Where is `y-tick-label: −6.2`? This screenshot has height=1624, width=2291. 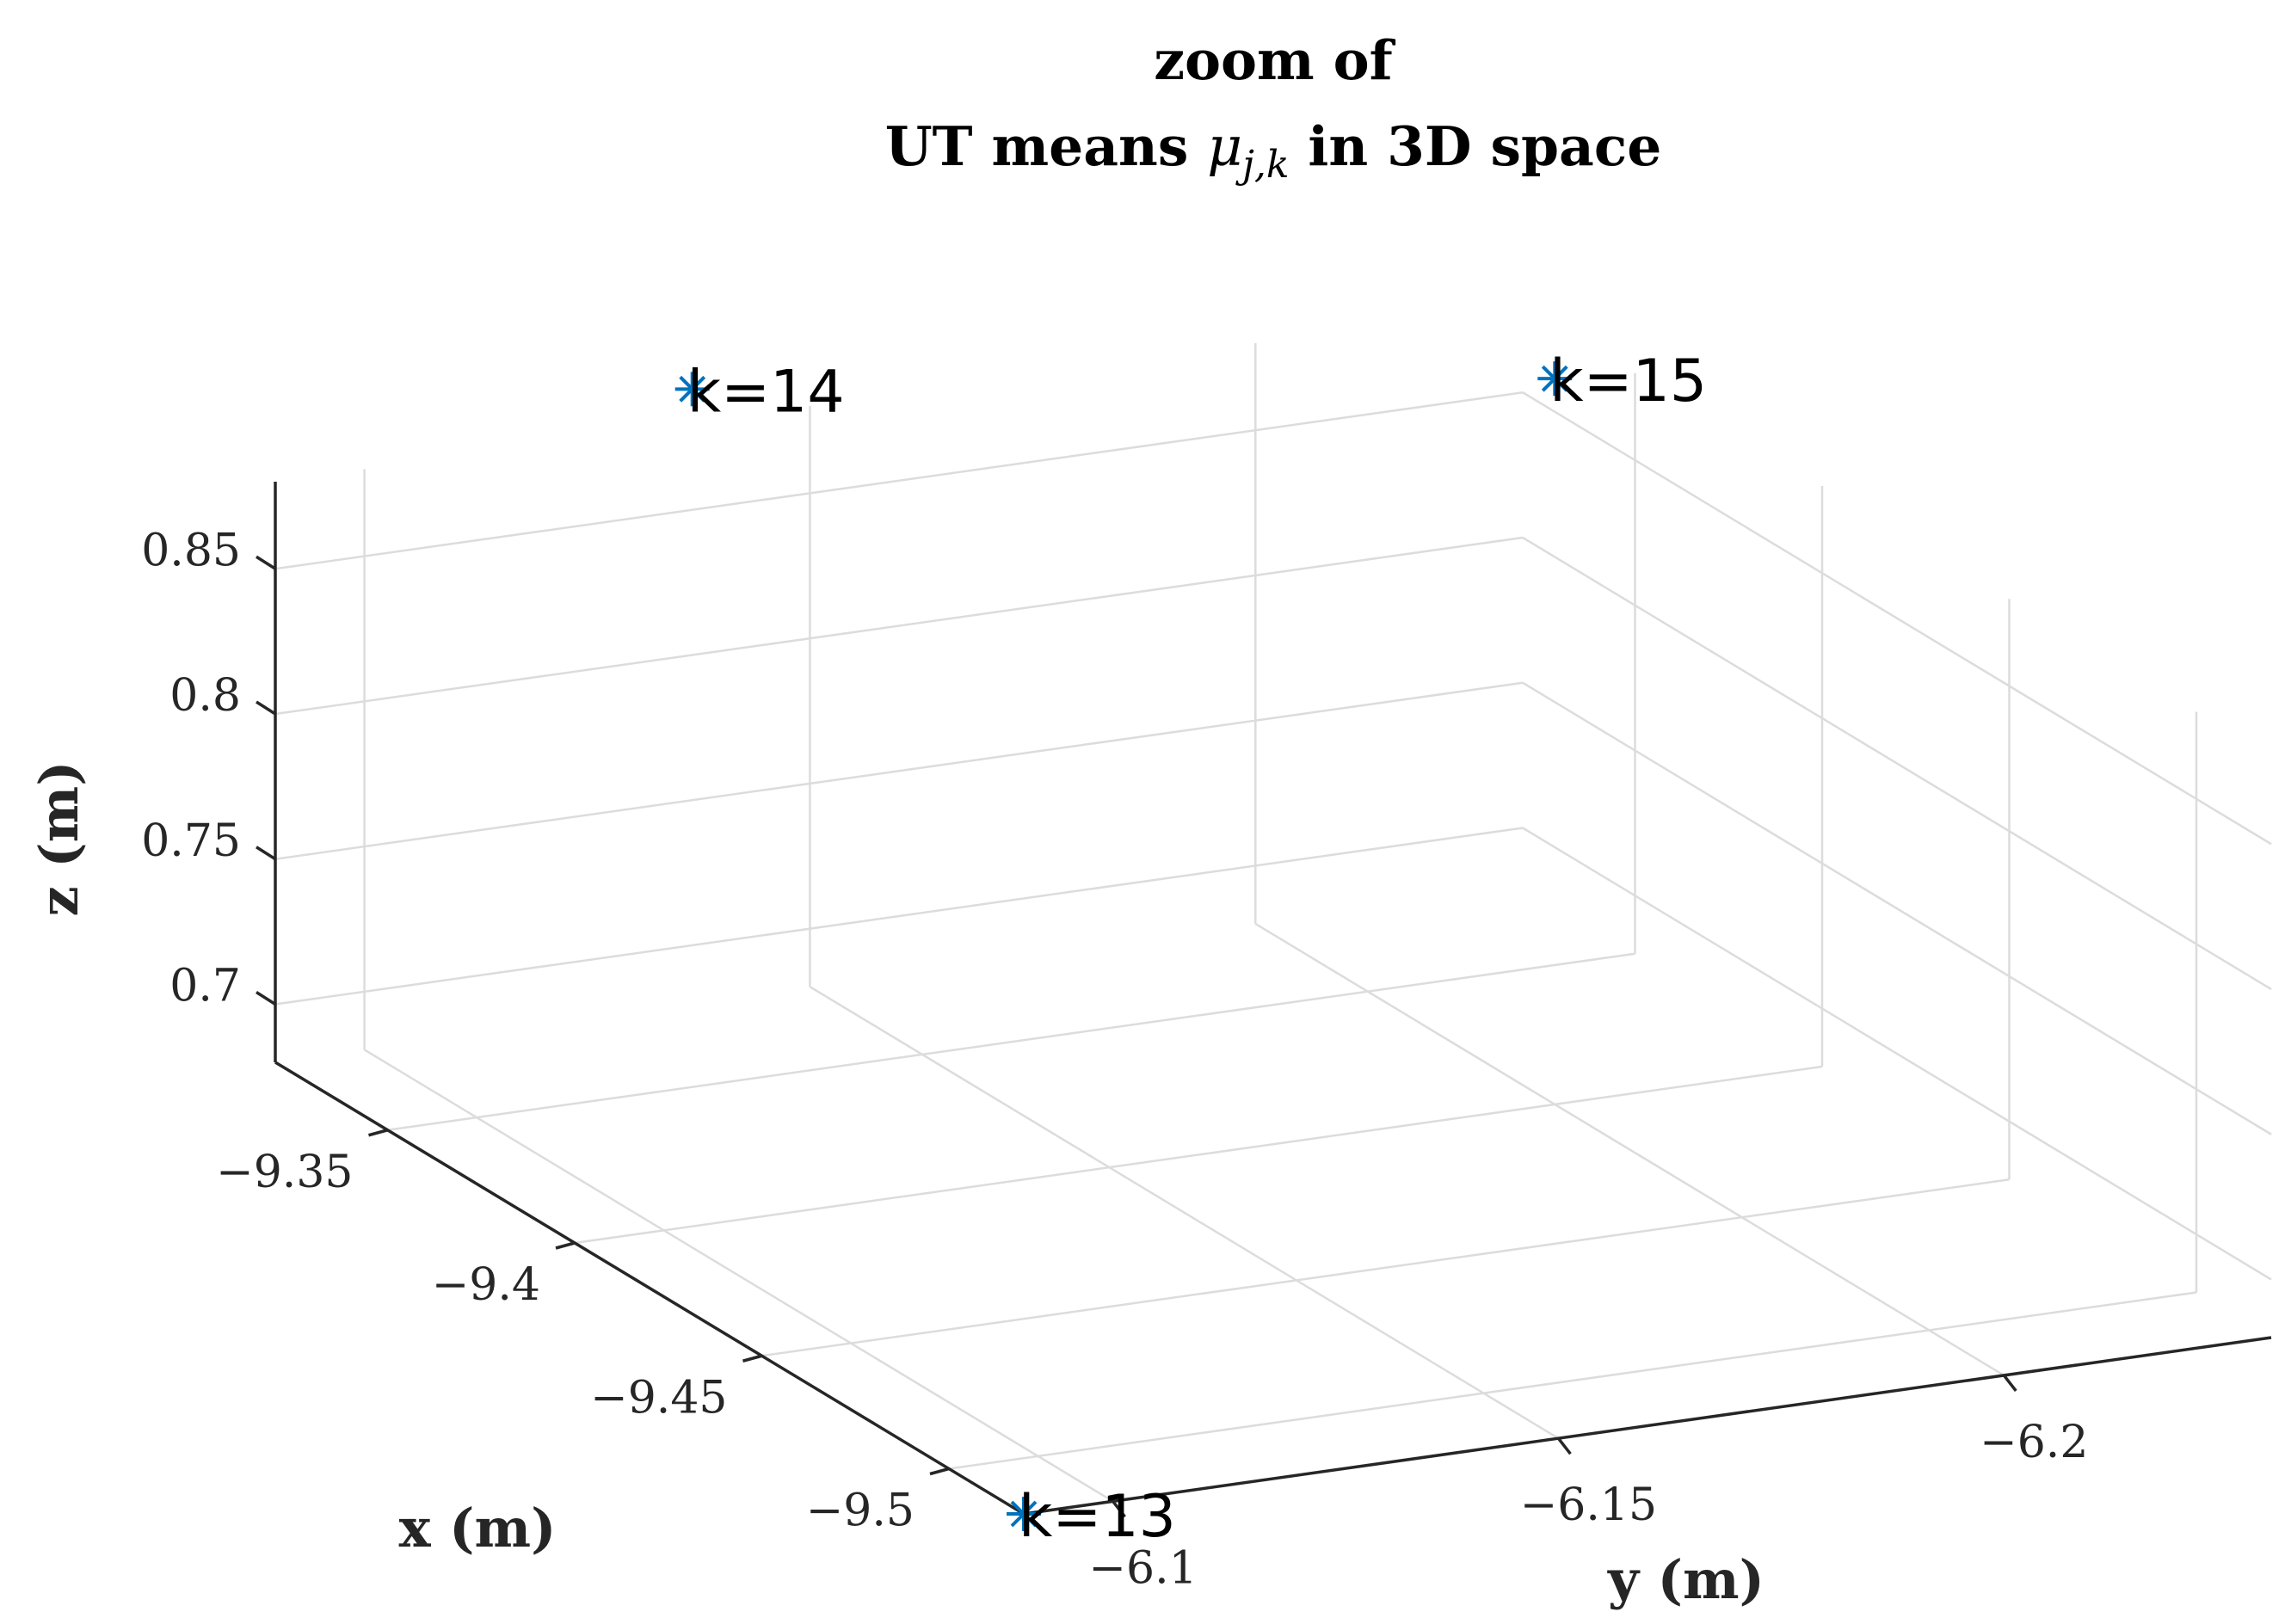
y-tick-label: −6.2 is located at coordinates (2034, 1442).